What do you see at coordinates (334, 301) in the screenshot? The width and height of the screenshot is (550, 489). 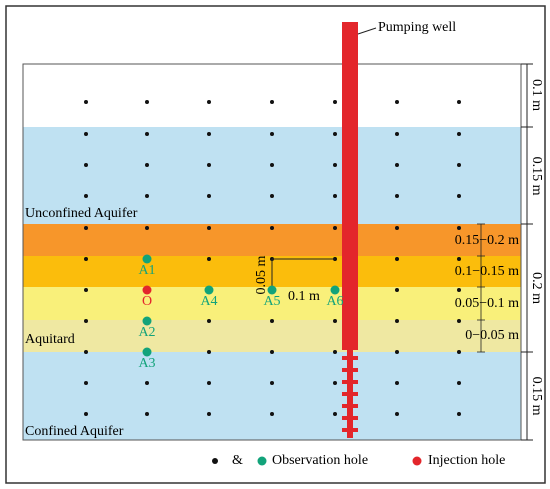 I see `point-label: A6` at bounding box center [334, 301].